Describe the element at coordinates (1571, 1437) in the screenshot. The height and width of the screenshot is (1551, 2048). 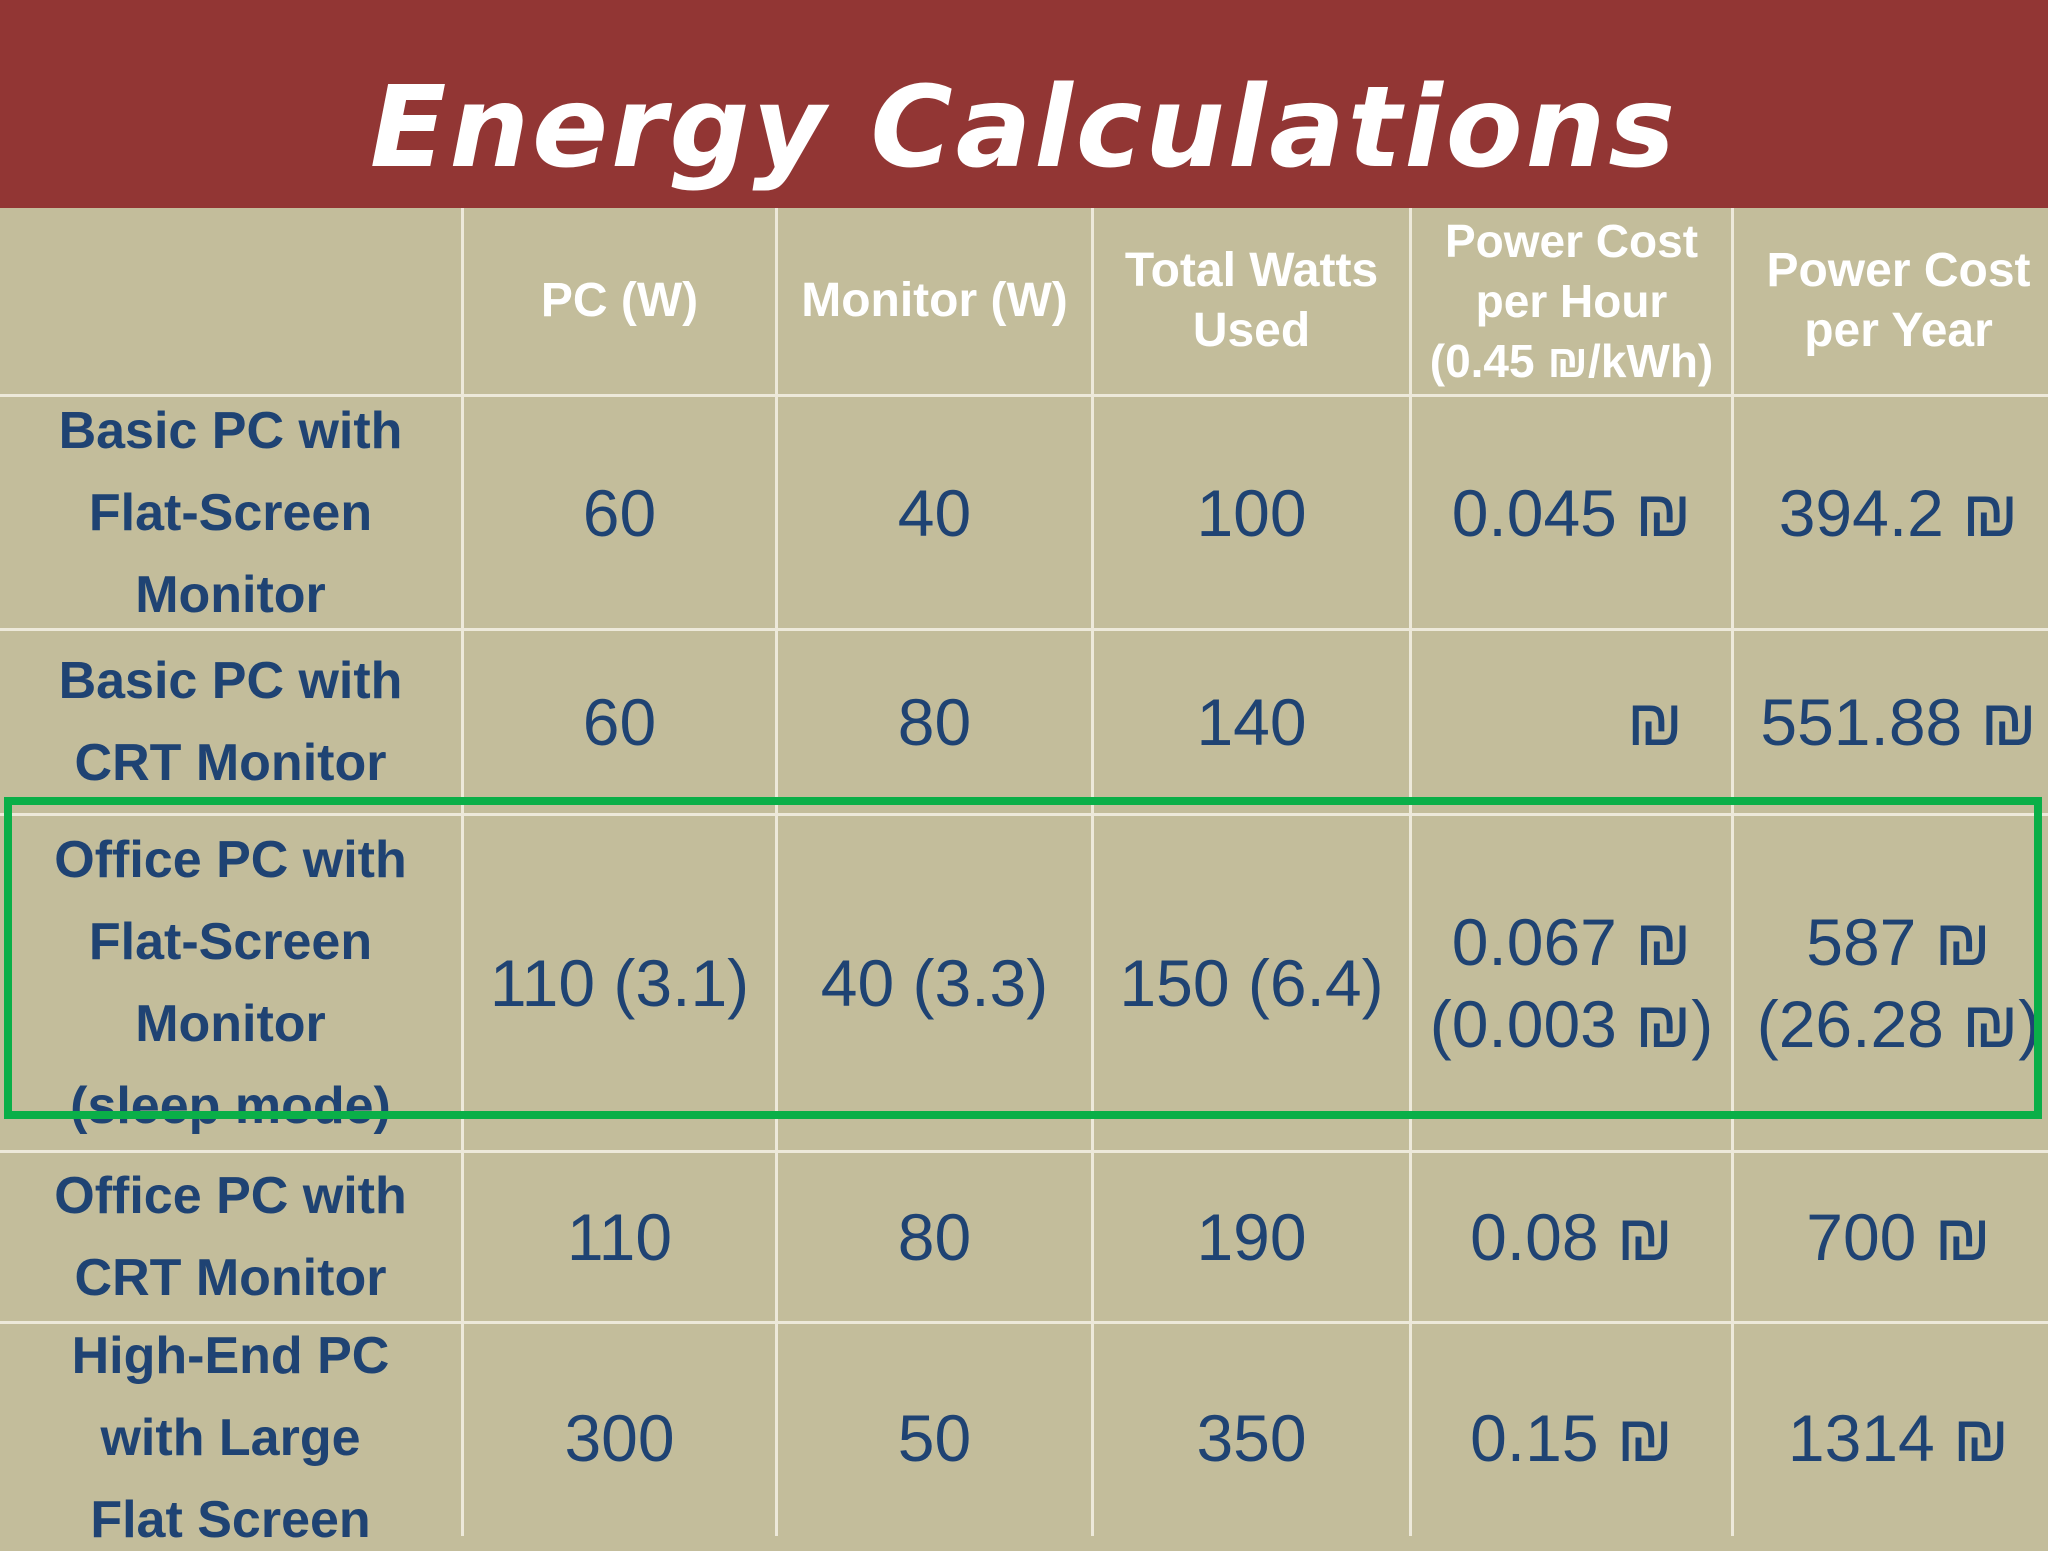
I see `cell-cost-per-hour: 0.15 ₪` at that location.